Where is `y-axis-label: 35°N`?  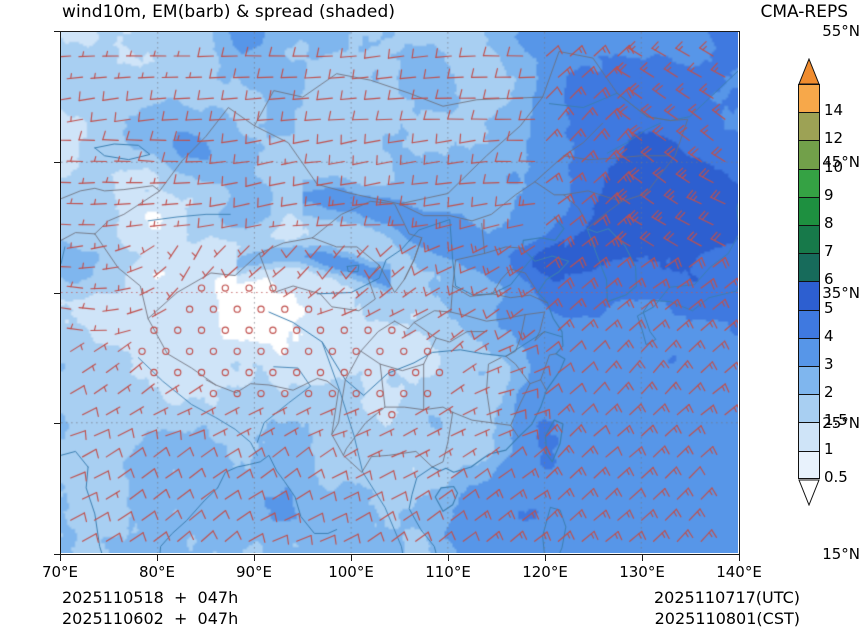
y-axis-label: 35°N is located at coordinates (841, 293).